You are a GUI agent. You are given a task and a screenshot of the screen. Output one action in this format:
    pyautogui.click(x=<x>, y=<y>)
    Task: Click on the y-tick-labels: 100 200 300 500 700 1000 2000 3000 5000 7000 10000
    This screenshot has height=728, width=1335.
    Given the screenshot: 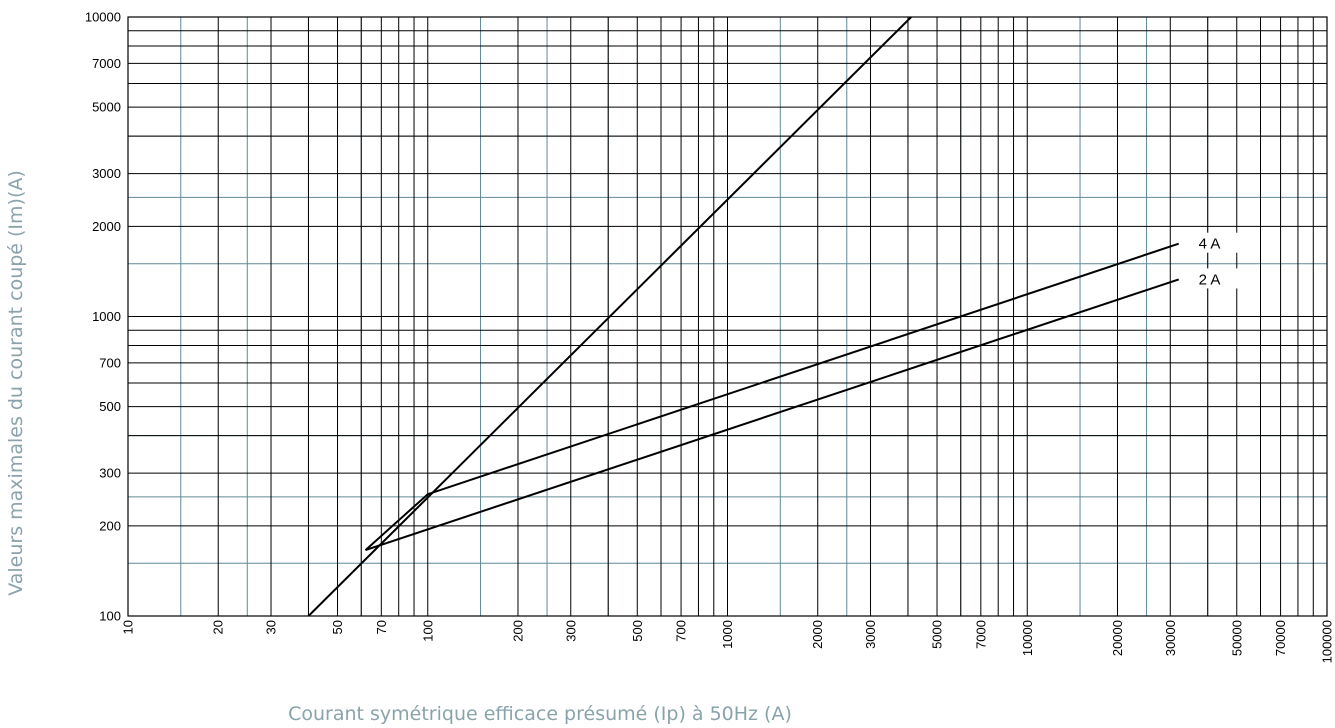 What is the action you would take?
    pyautogui.click(x=103, y=317)
    